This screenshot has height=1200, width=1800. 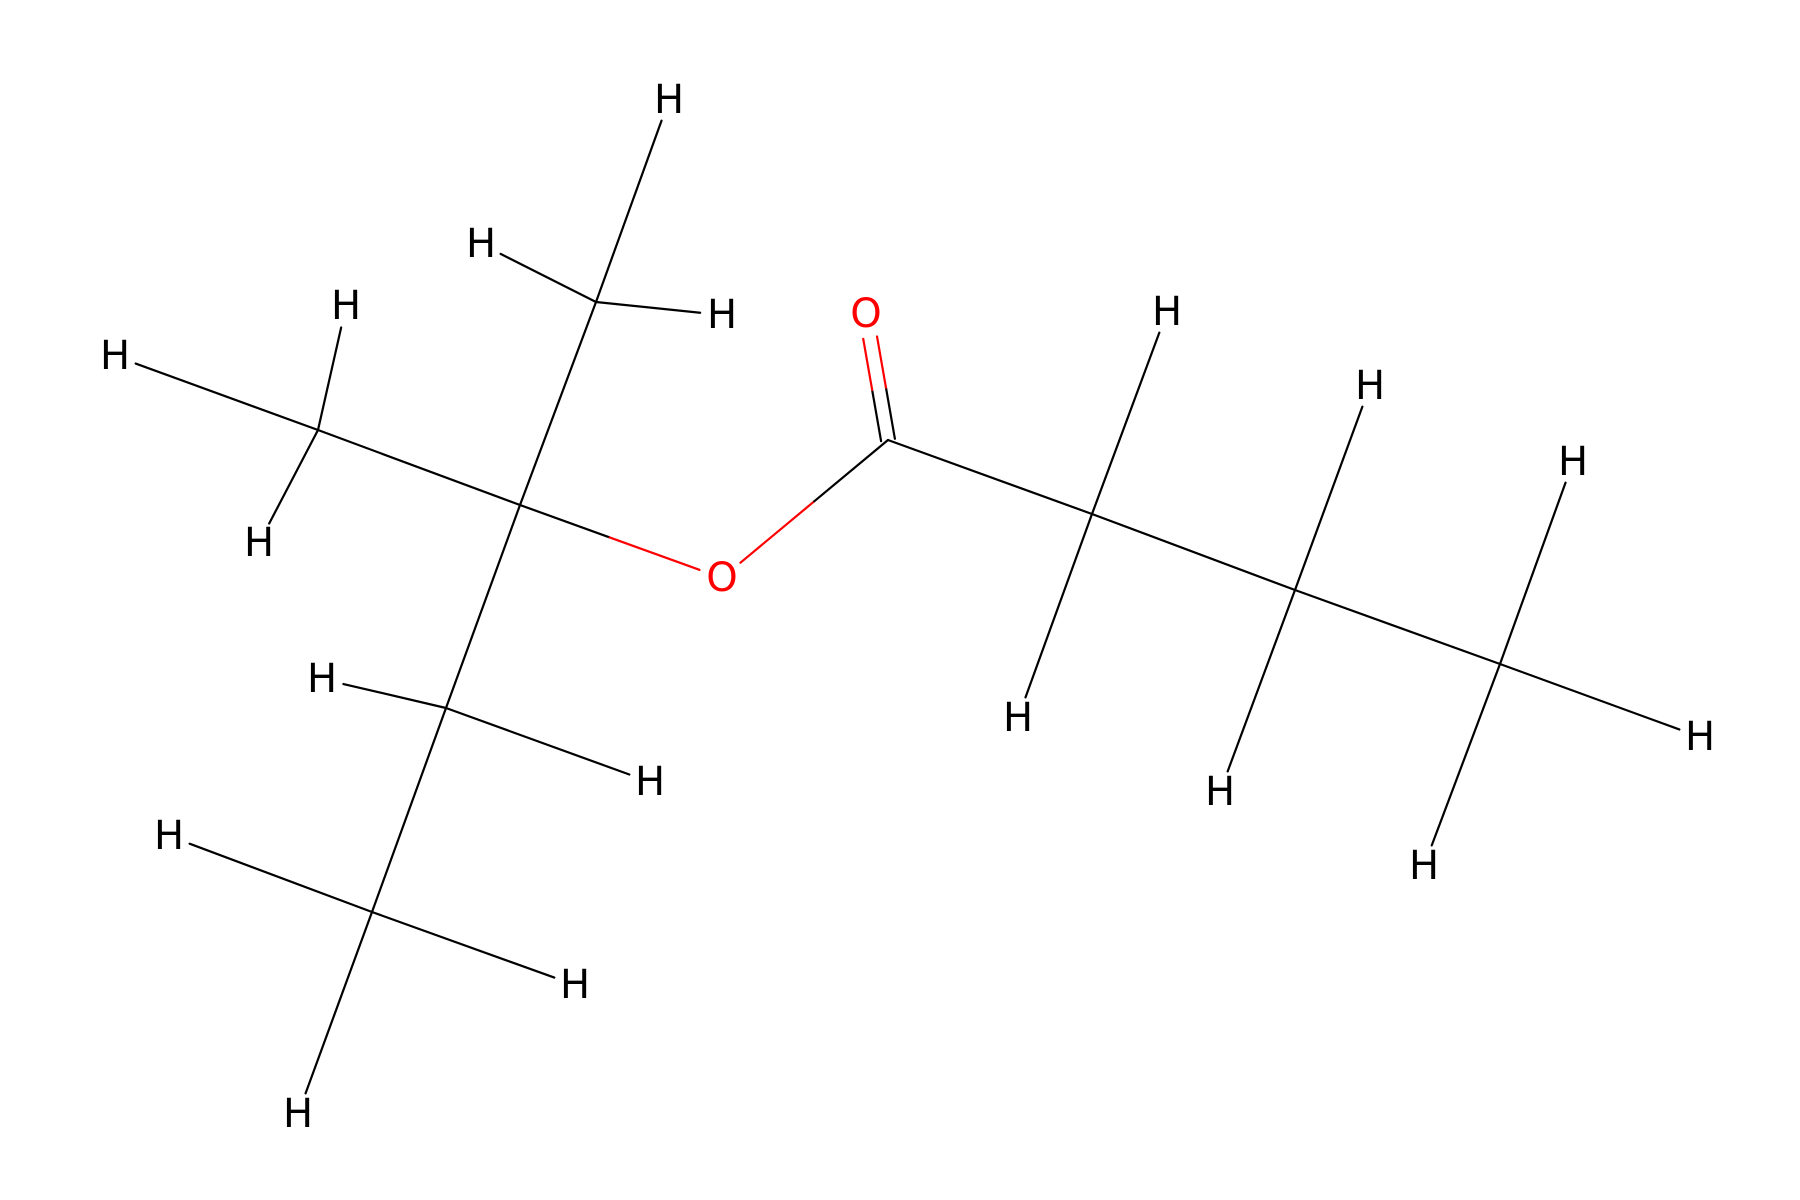 What do you see at coordinates (294, 476) in the screenshot?
I see `bond-C_methyl_left-H6` at bounding box center [294, 476].